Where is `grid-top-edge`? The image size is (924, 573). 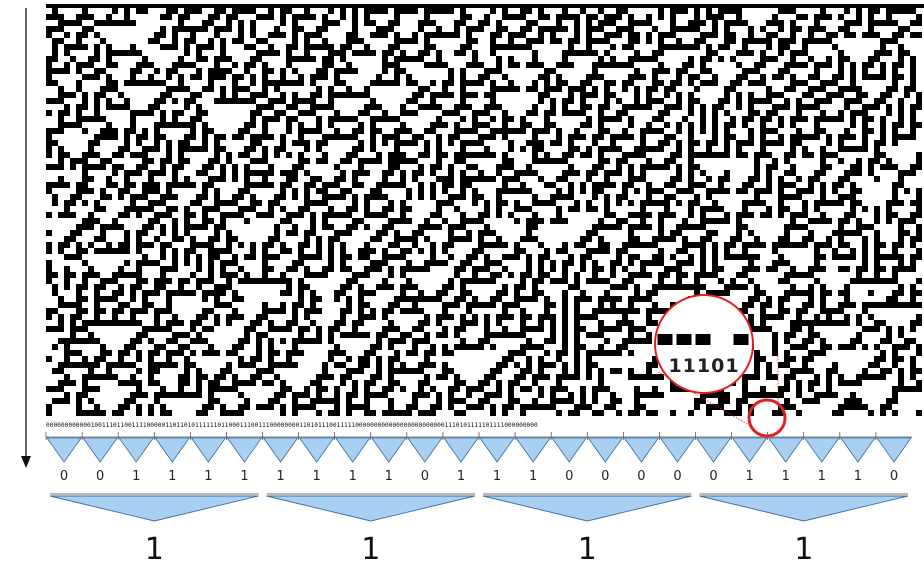 grid-top-edge is located at coordinates (485, 6).